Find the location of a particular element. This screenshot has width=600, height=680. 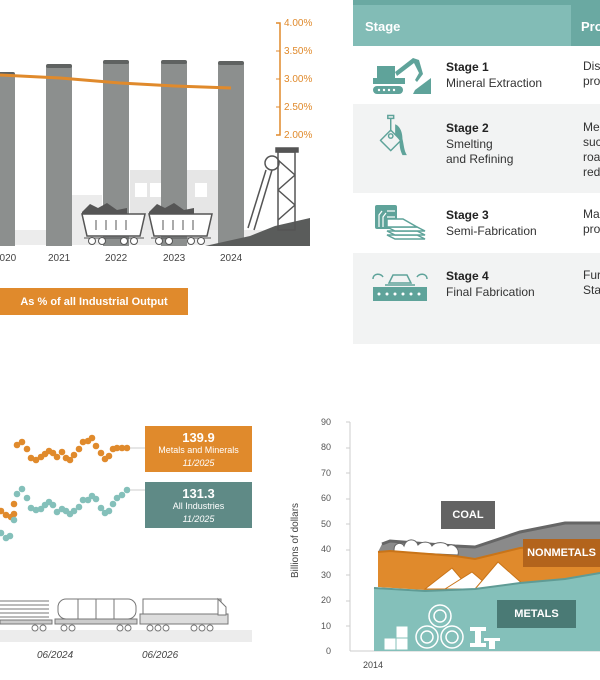

all-industries-value: 131.3 is located at coordinates (198, 493).